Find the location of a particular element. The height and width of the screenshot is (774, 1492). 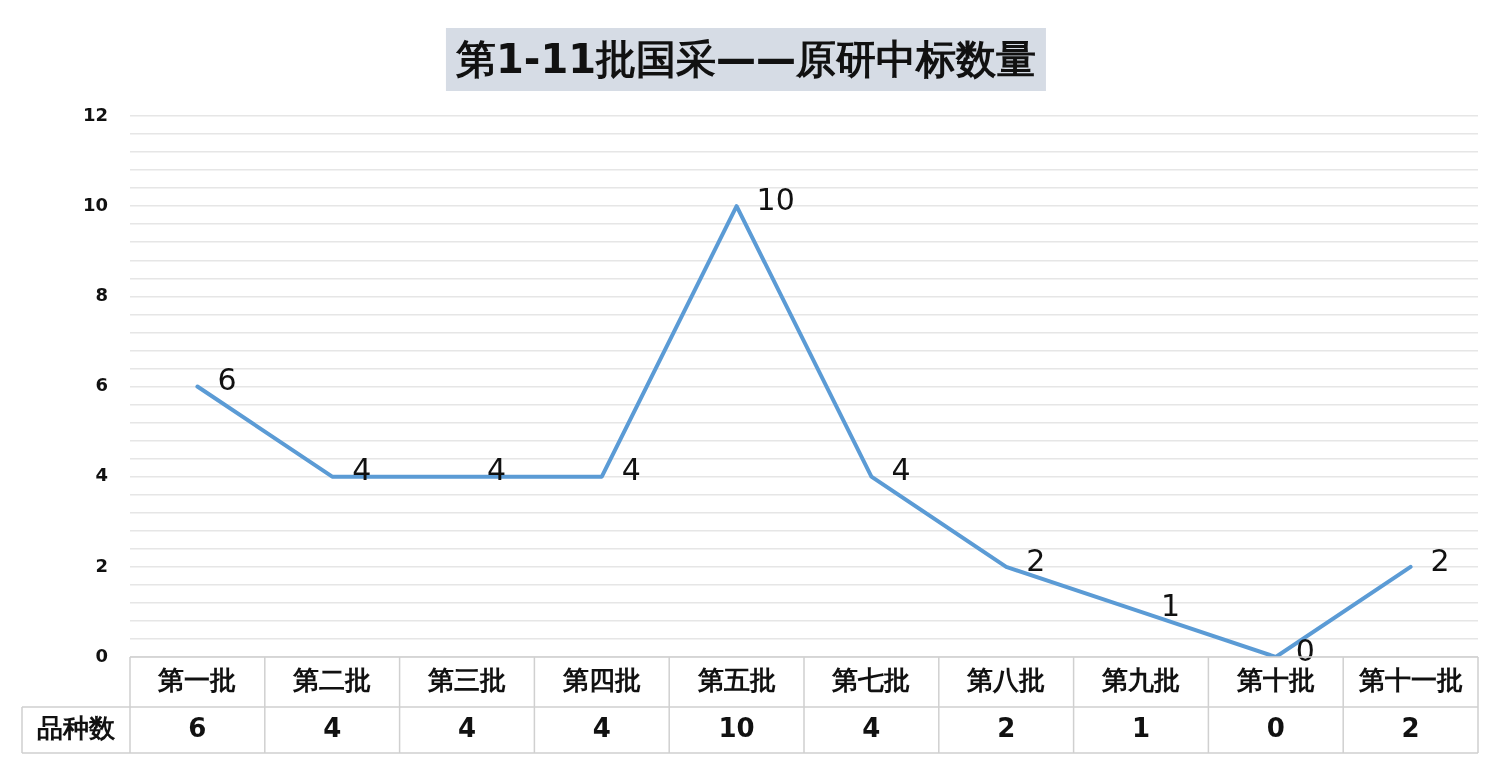

y-tick-label: 6 is located at coordinates (101, 385).